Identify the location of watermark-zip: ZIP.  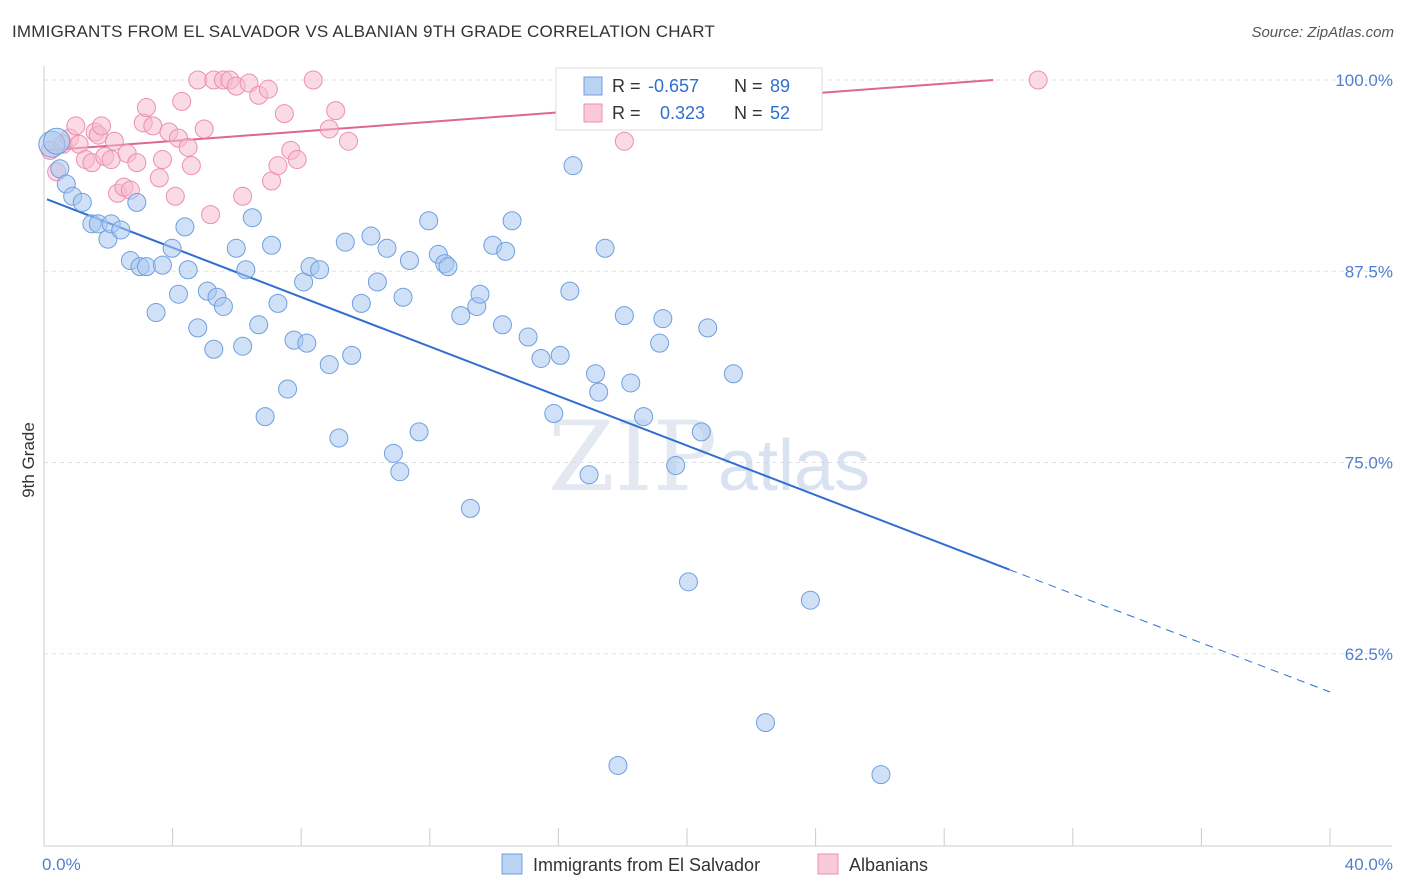
(632, 457).